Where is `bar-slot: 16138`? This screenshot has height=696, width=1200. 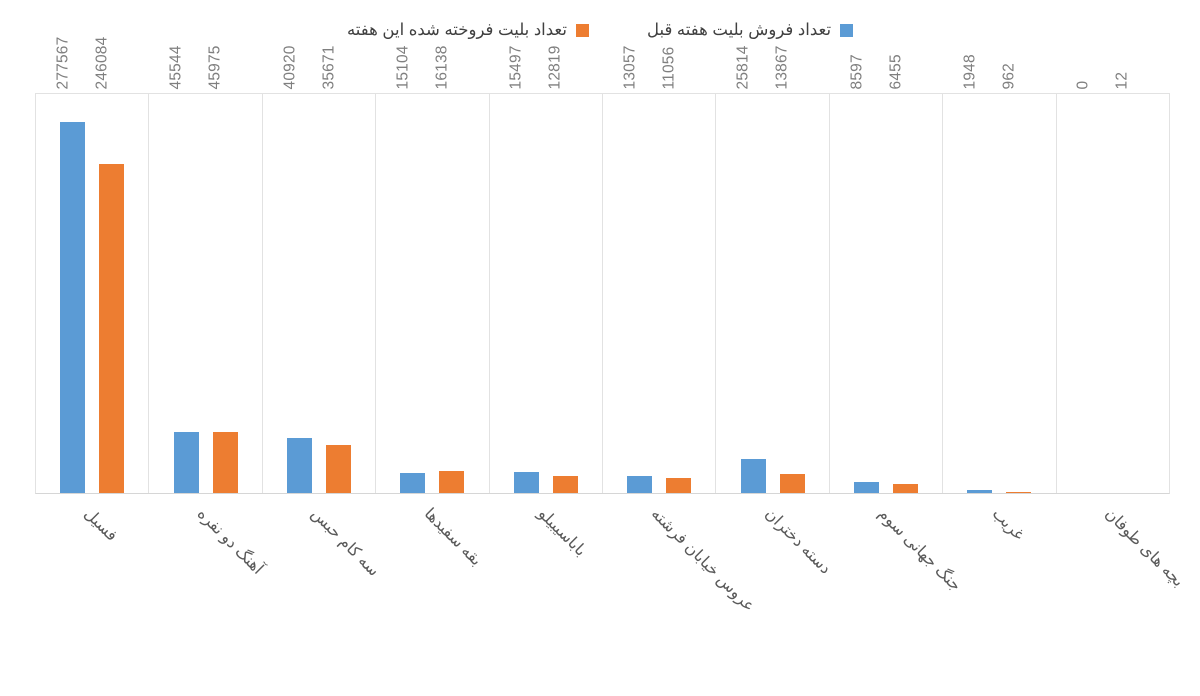
bar-slot: 16138 is located at coordinates (449, 269).